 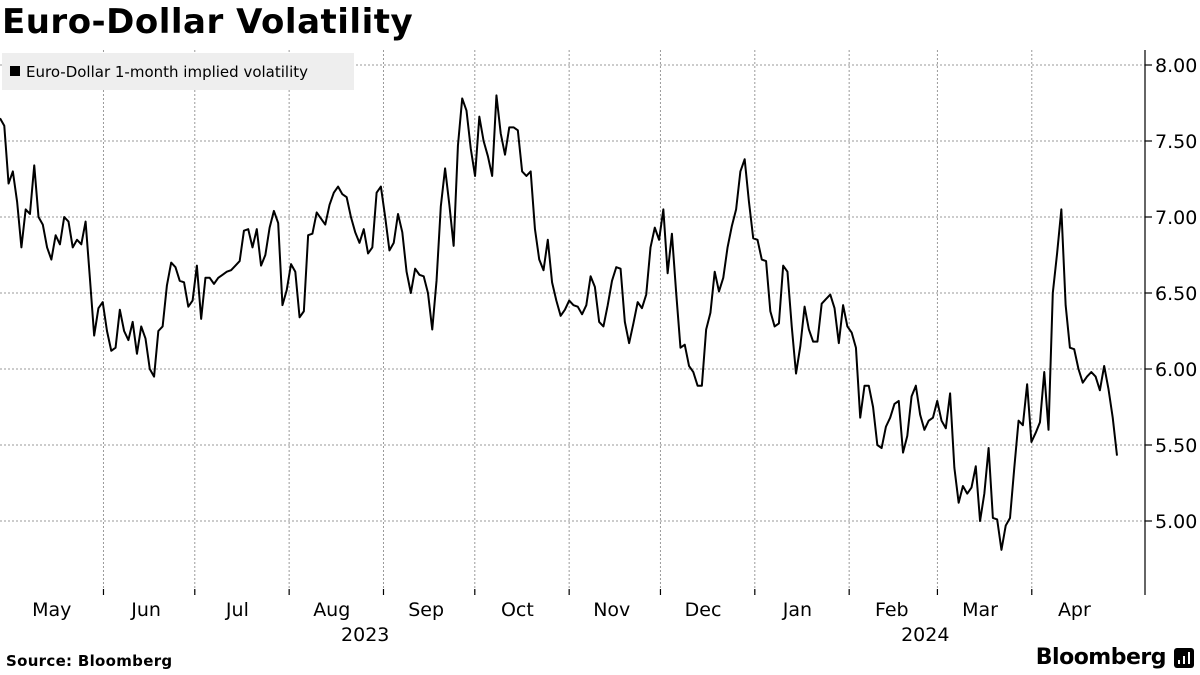 What do you see at coordinates (925, 635) in the screenshot?
I see `year-label: 2024` at bounding box center [925, 635].